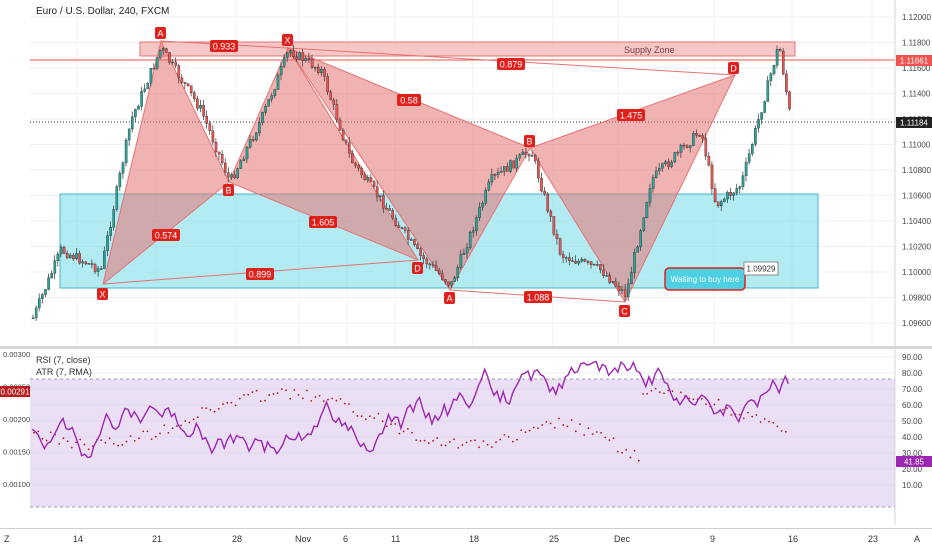  I want to click on price-tick-label: 1.10800, so click(916, 170).